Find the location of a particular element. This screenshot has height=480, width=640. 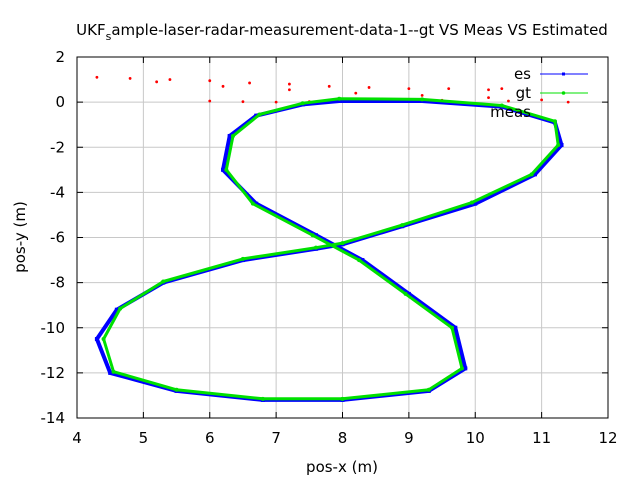

y-tick-label: -12 is located at coordinates (53, 373).